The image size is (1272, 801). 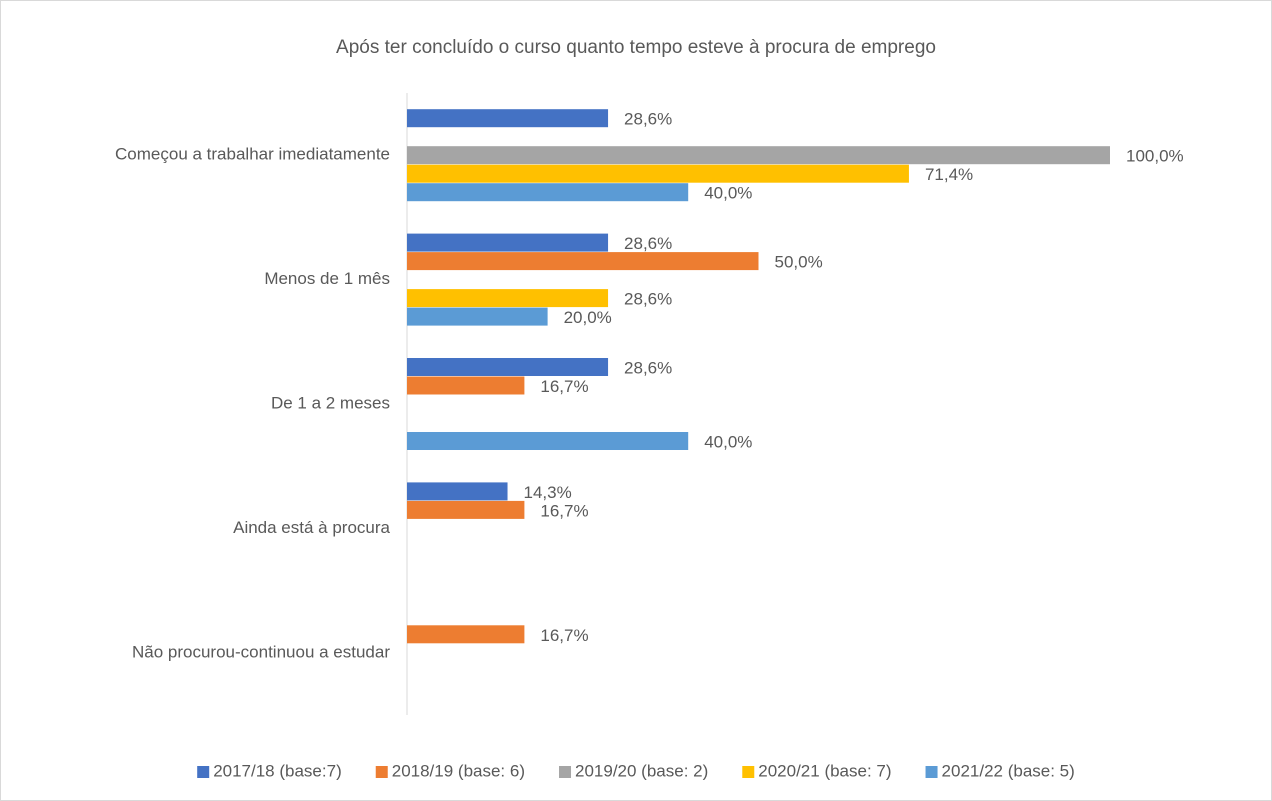 I want to click on y-tick-label: Ainda está à procura, so click(x=311, y=527).